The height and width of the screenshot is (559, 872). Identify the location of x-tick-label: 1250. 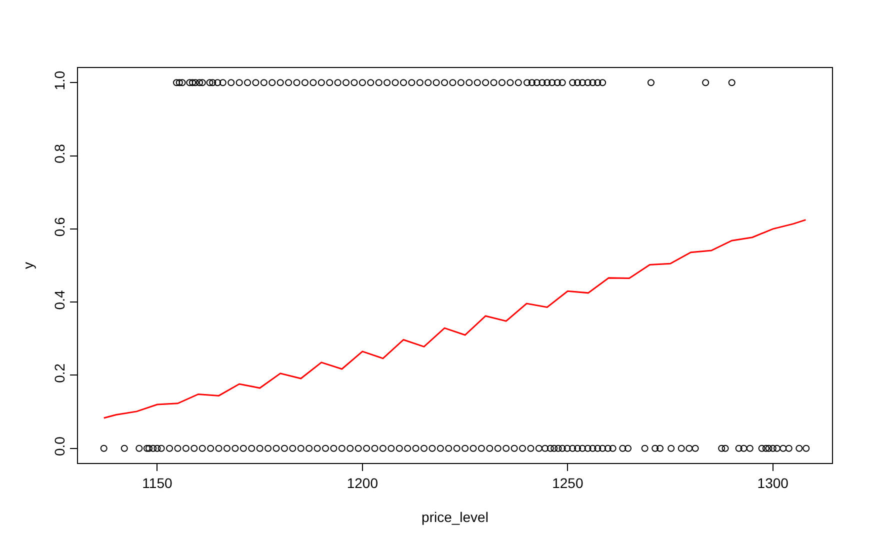
(568, 482).